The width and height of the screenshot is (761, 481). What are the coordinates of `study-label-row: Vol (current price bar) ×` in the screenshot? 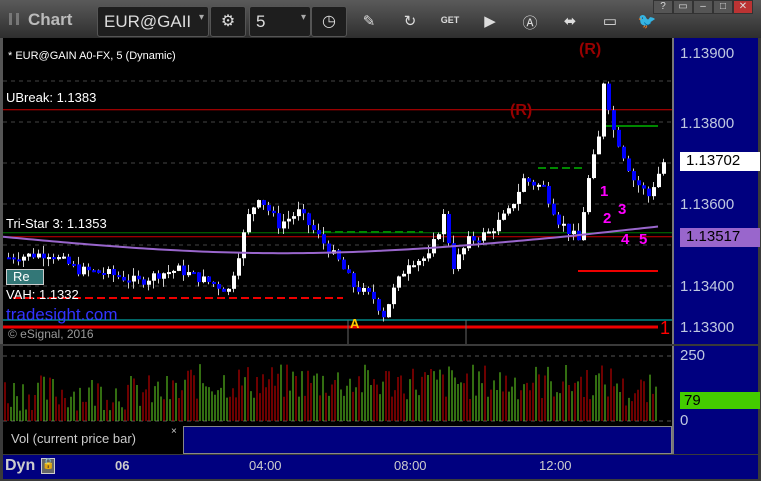 It's located at (337, 440).